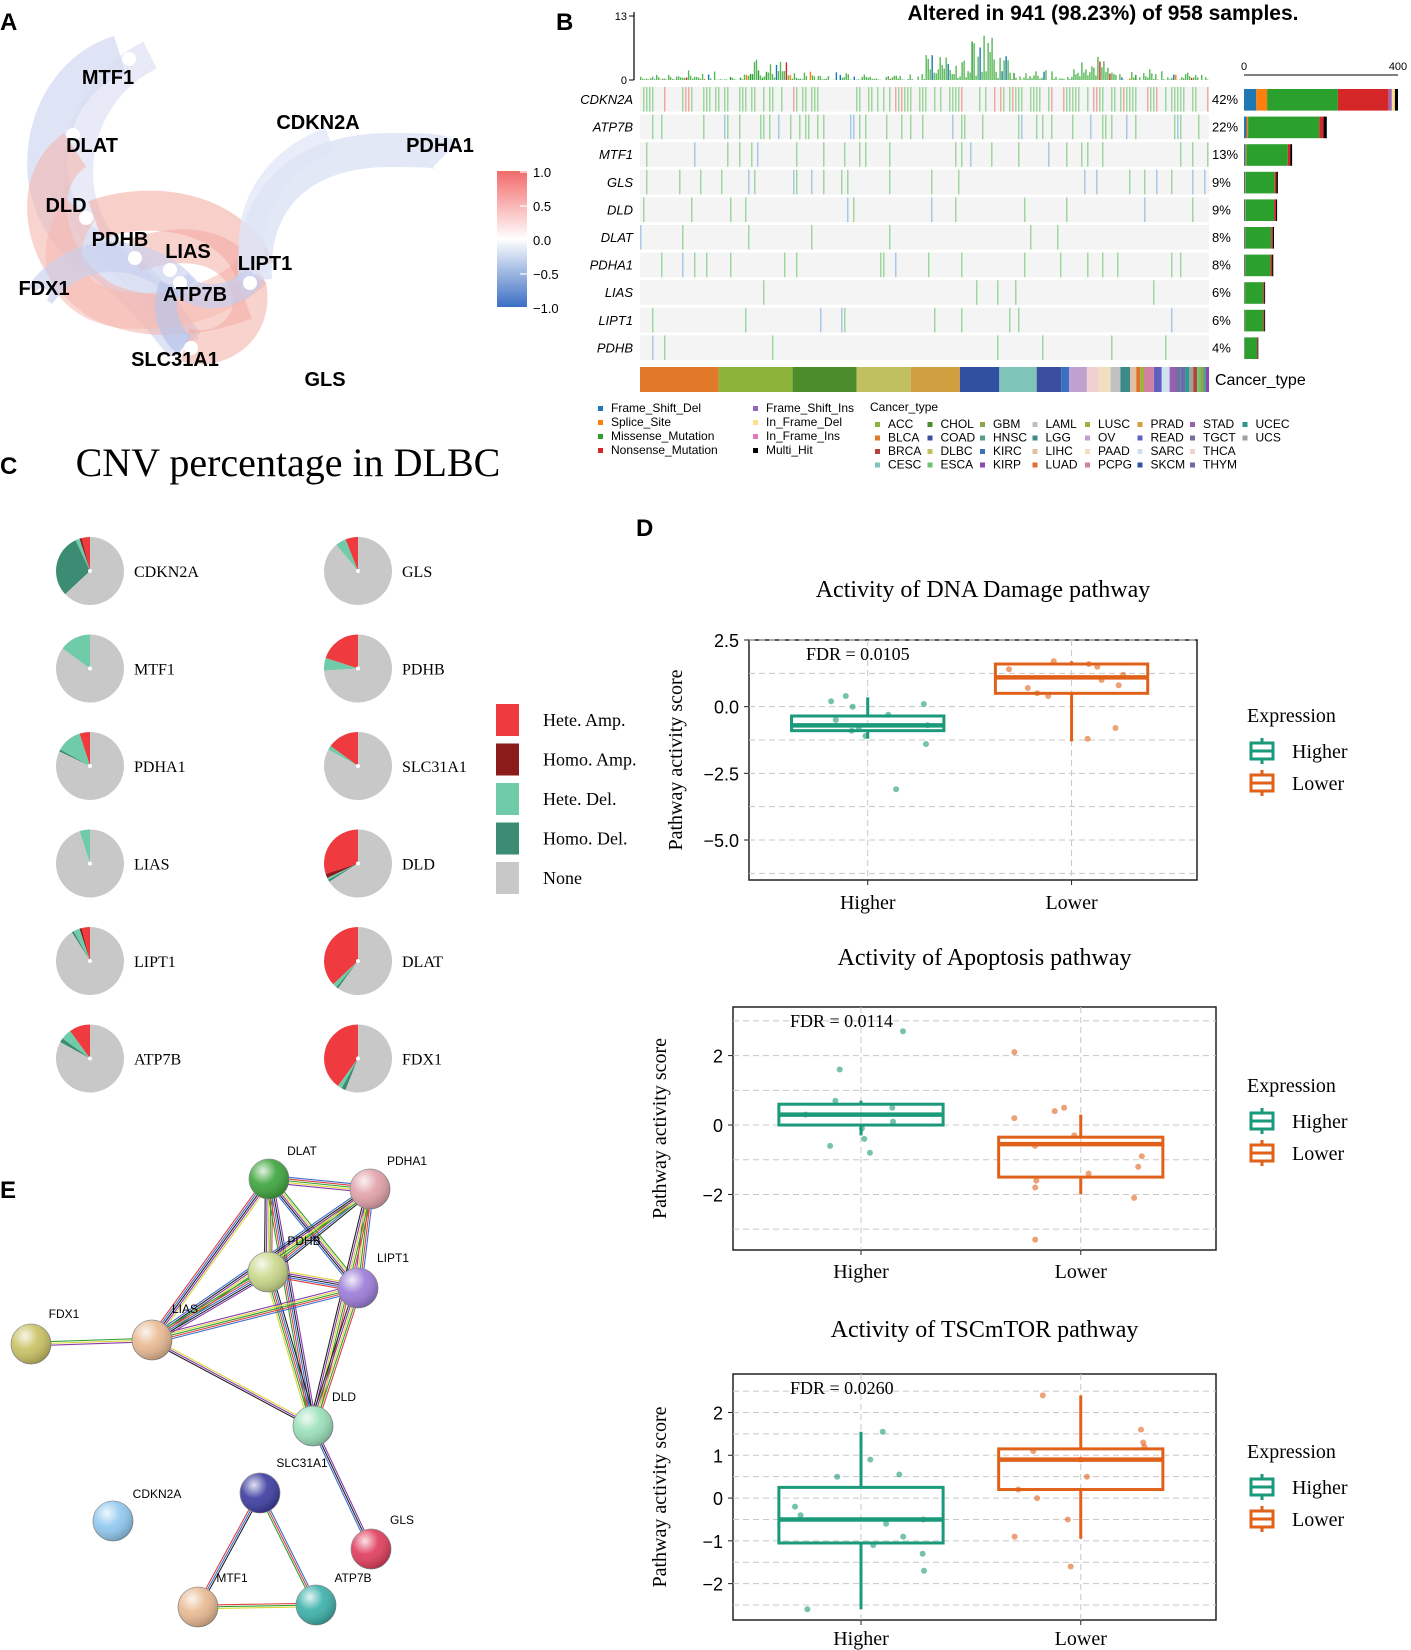  What do you see at coordinates (1318, 1520) in the screenshot?
I see `legend-label-lower: Lower` at bounding box center [1318, 1520].